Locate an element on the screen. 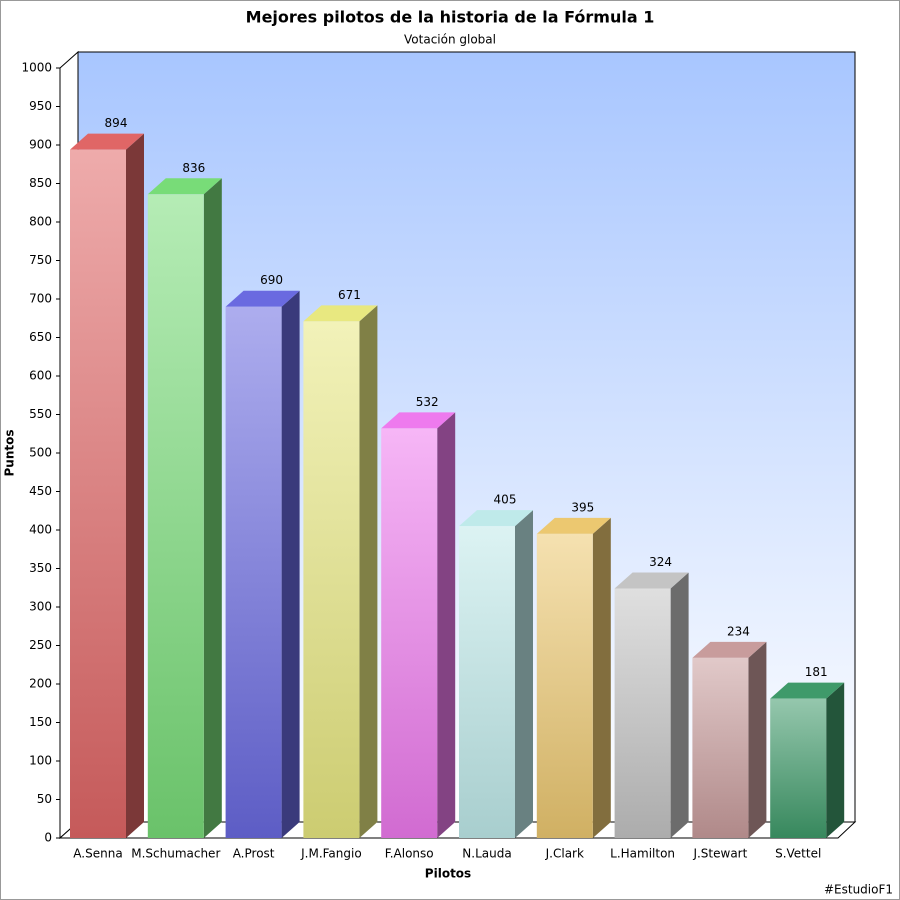 The image size is (900, 900). y-tick-label: 850 is located at coordinates (40, 183).